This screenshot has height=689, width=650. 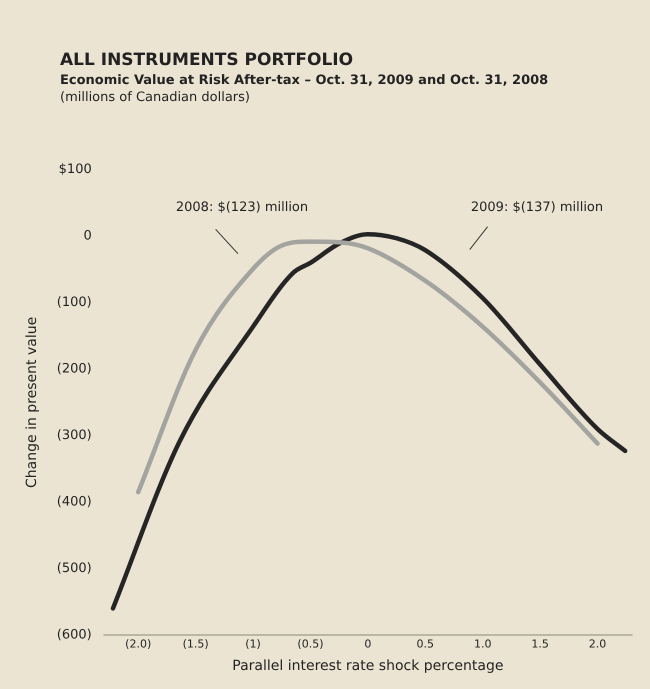 What do you see at coordinates (483, 643) in the screenshot?
I see `x-tick-label: 1.0` at bounding box center [483, 643].